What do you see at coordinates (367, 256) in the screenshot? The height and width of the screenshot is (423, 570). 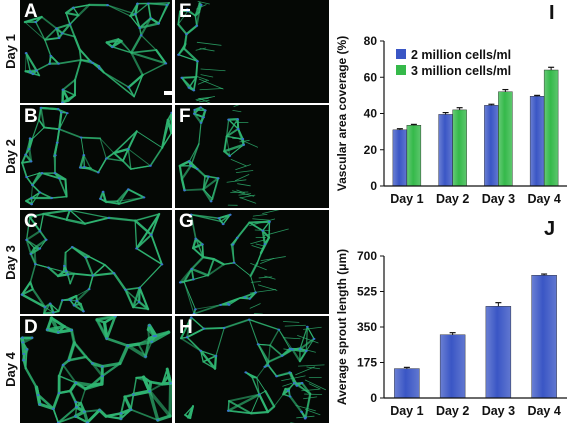 I see `y-tick-label: 700` at bounding box center [367, 256].